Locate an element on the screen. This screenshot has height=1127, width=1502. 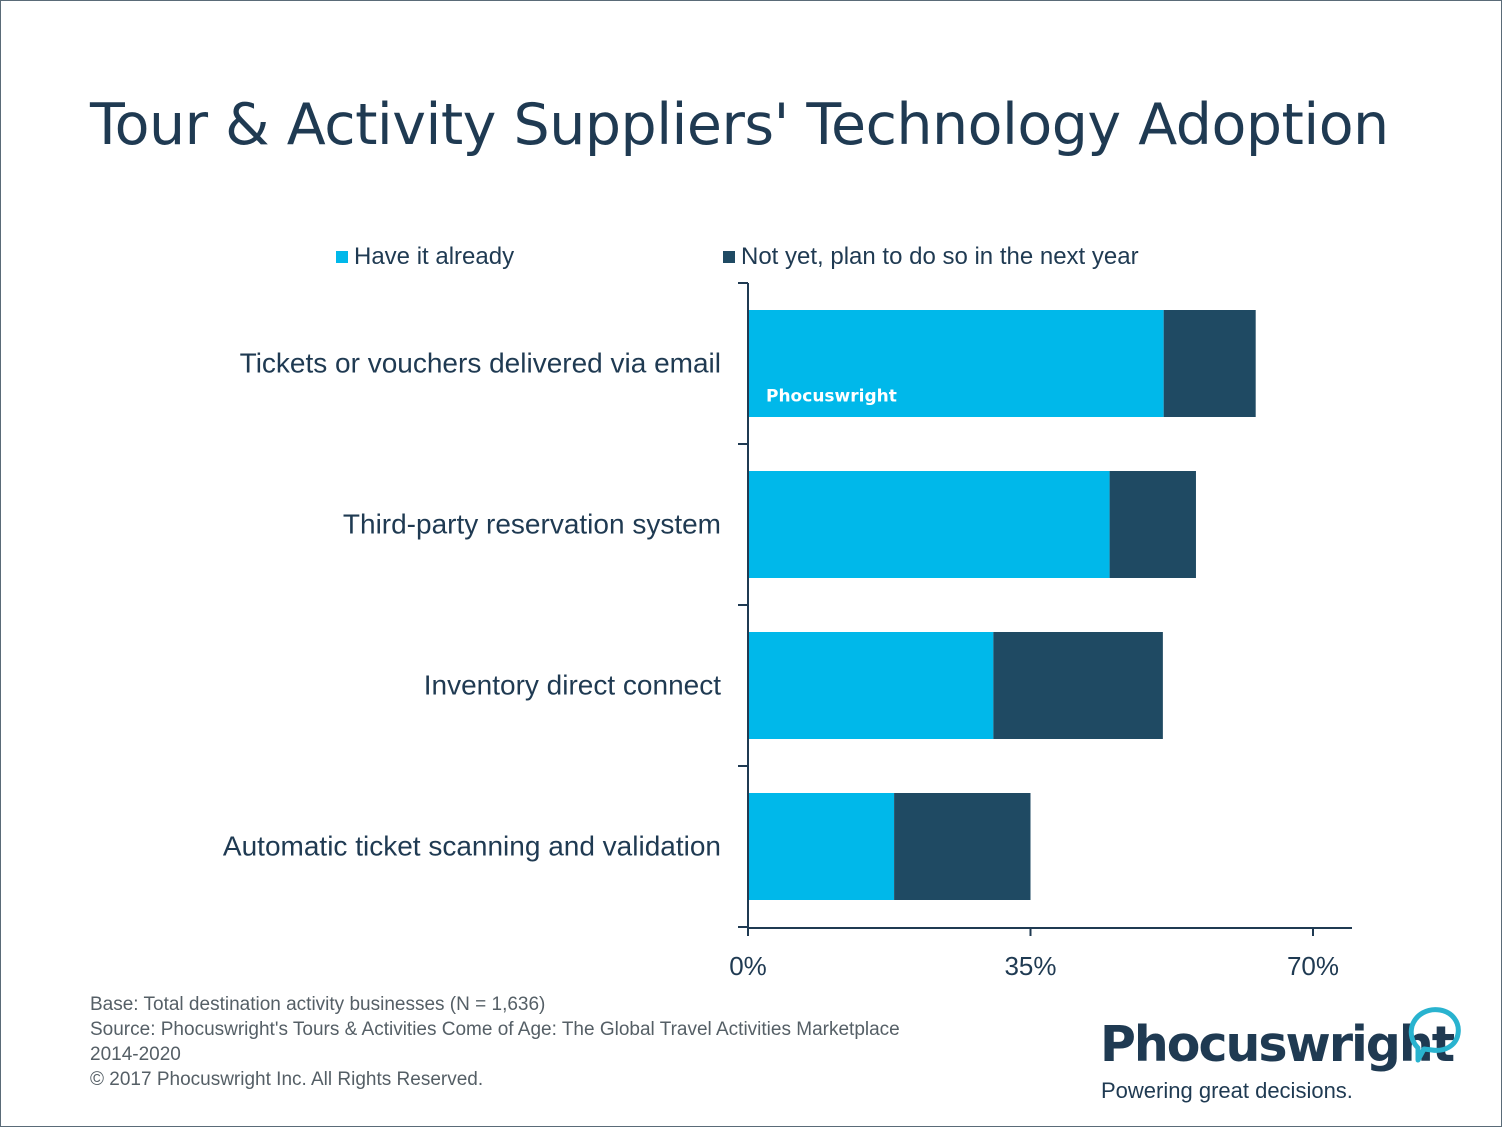
watermark-text: Phocuswright is located at coordinates (831, 397).